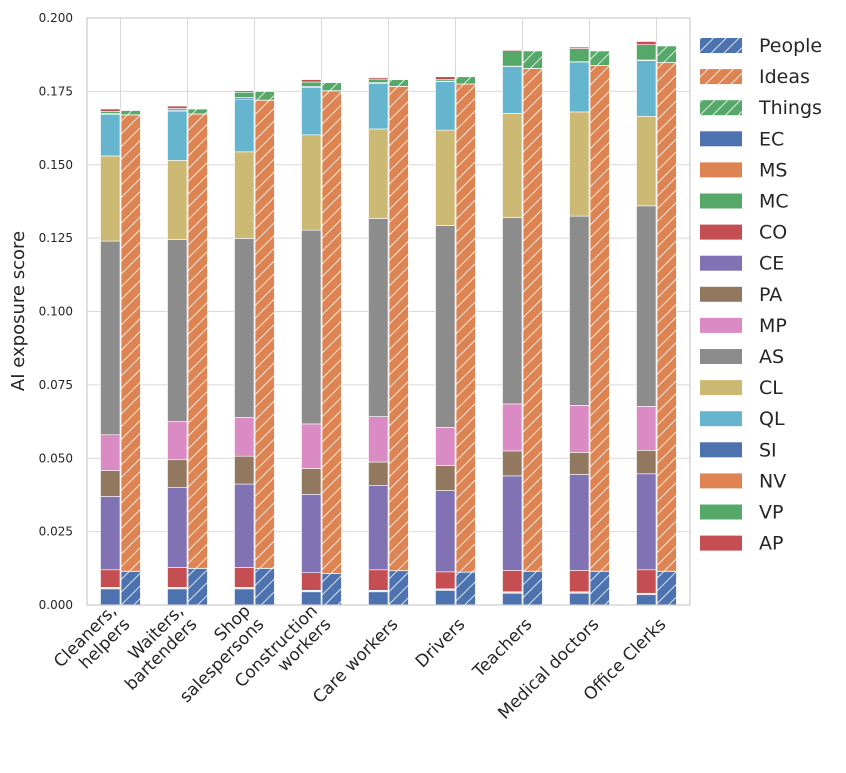  What do you see at coordinates (399, 328) in the screenshot?
I see `bar-hatched-ideas-4-hatch` at bounding box center [399, 328].